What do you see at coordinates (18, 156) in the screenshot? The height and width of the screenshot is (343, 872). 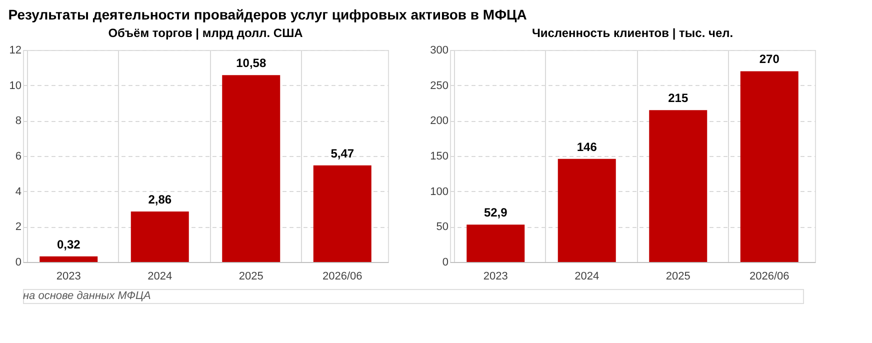 I see `y-tick-label: 6` at bounding box center [18, 156].